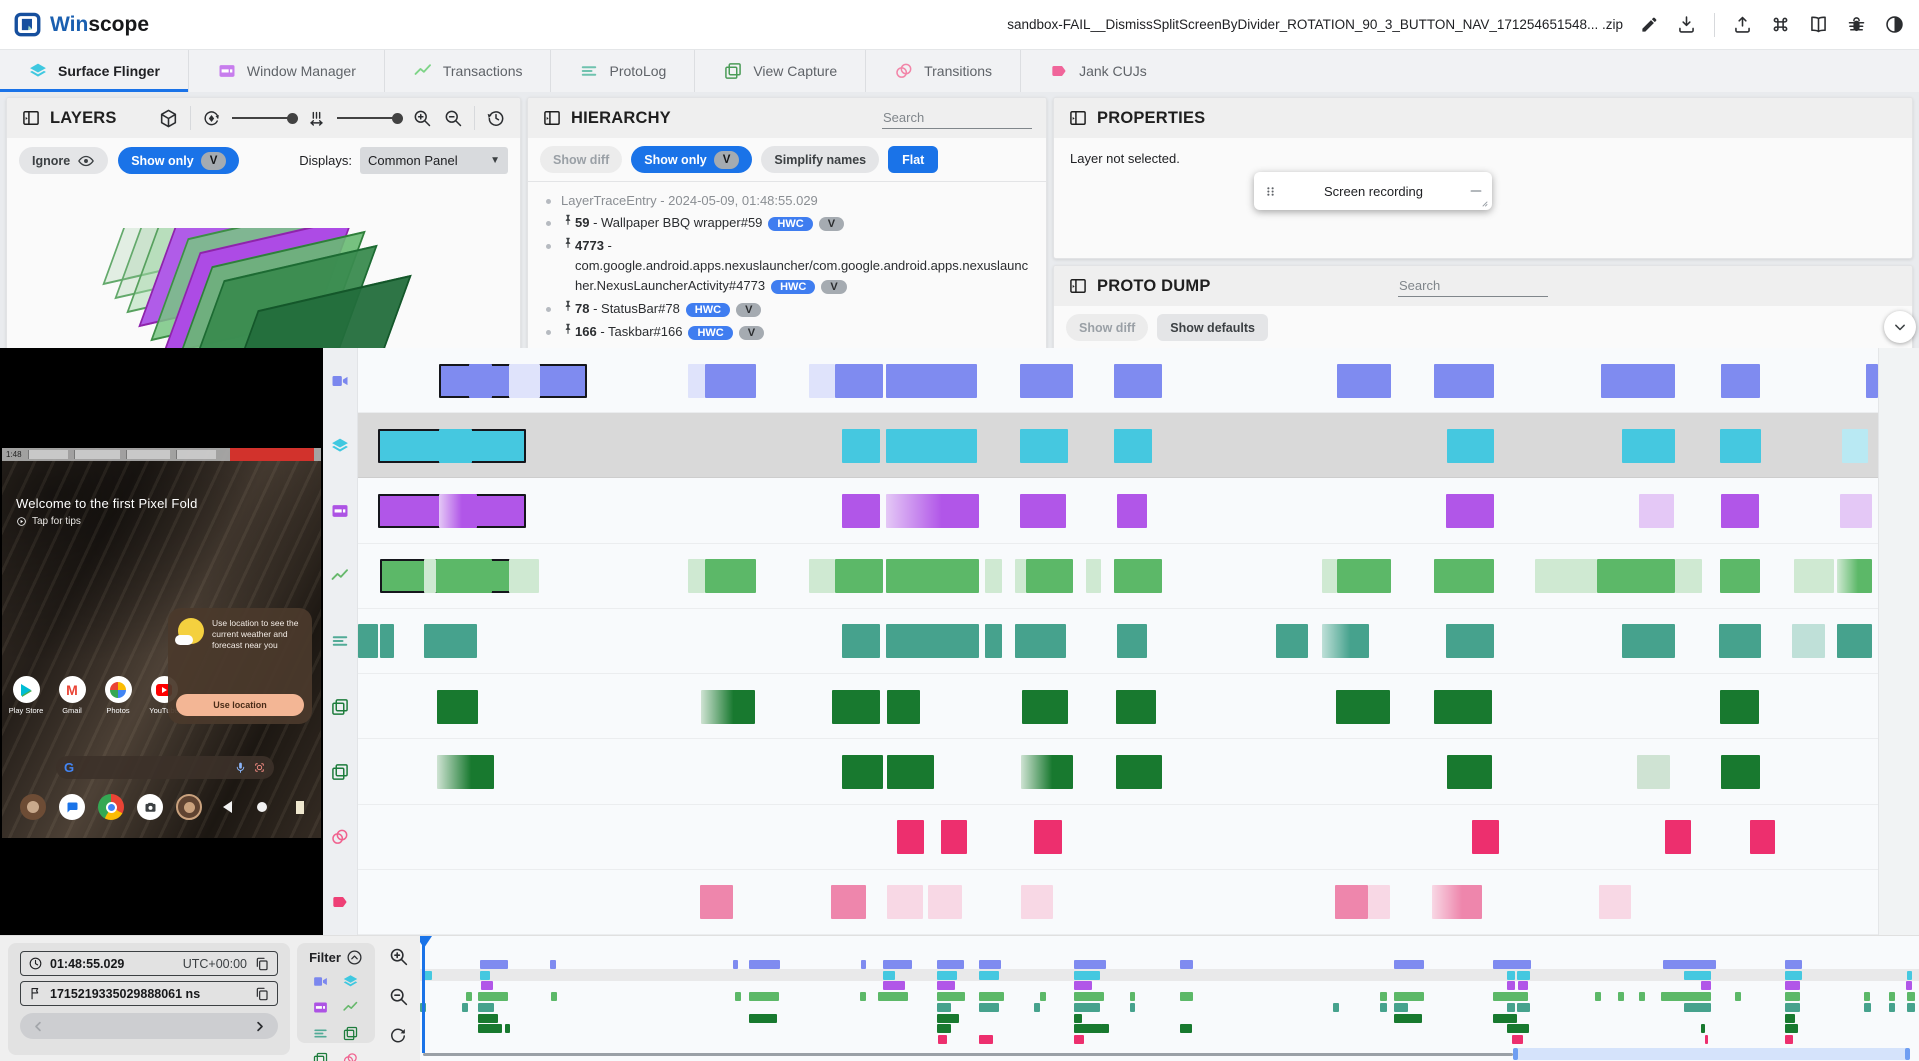 This screenshot has height=1061, width=1919. Describe the element at coordinates (1649, 24) in the screenshot. I see `edit-file-button` at that location.